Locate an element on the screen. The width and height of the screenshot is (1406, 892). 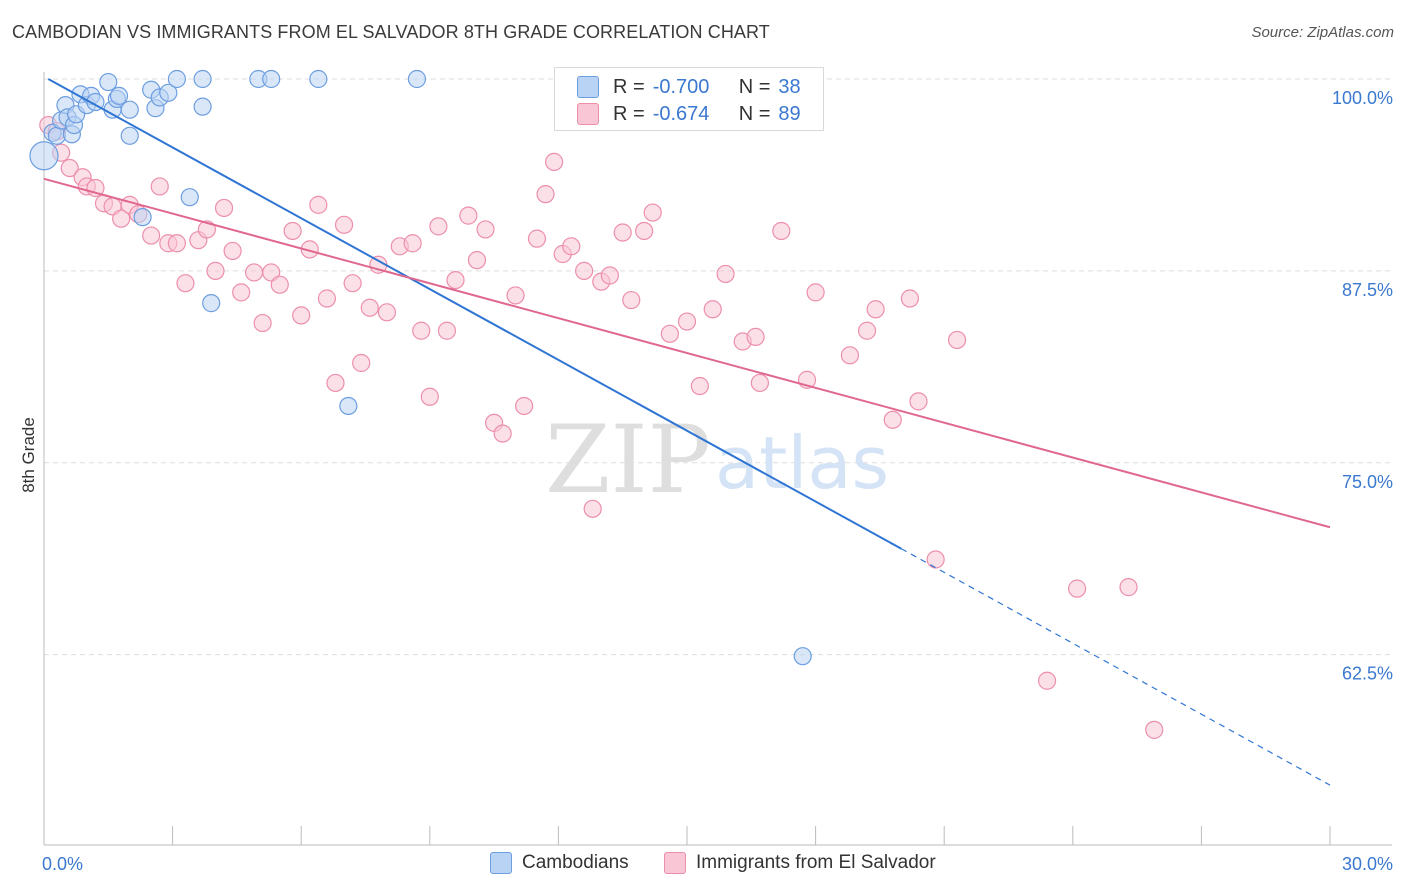
stats-legend: R = -0.700 N = 38 R = -0.674 N = 89 is located at coordinates (689, 99).